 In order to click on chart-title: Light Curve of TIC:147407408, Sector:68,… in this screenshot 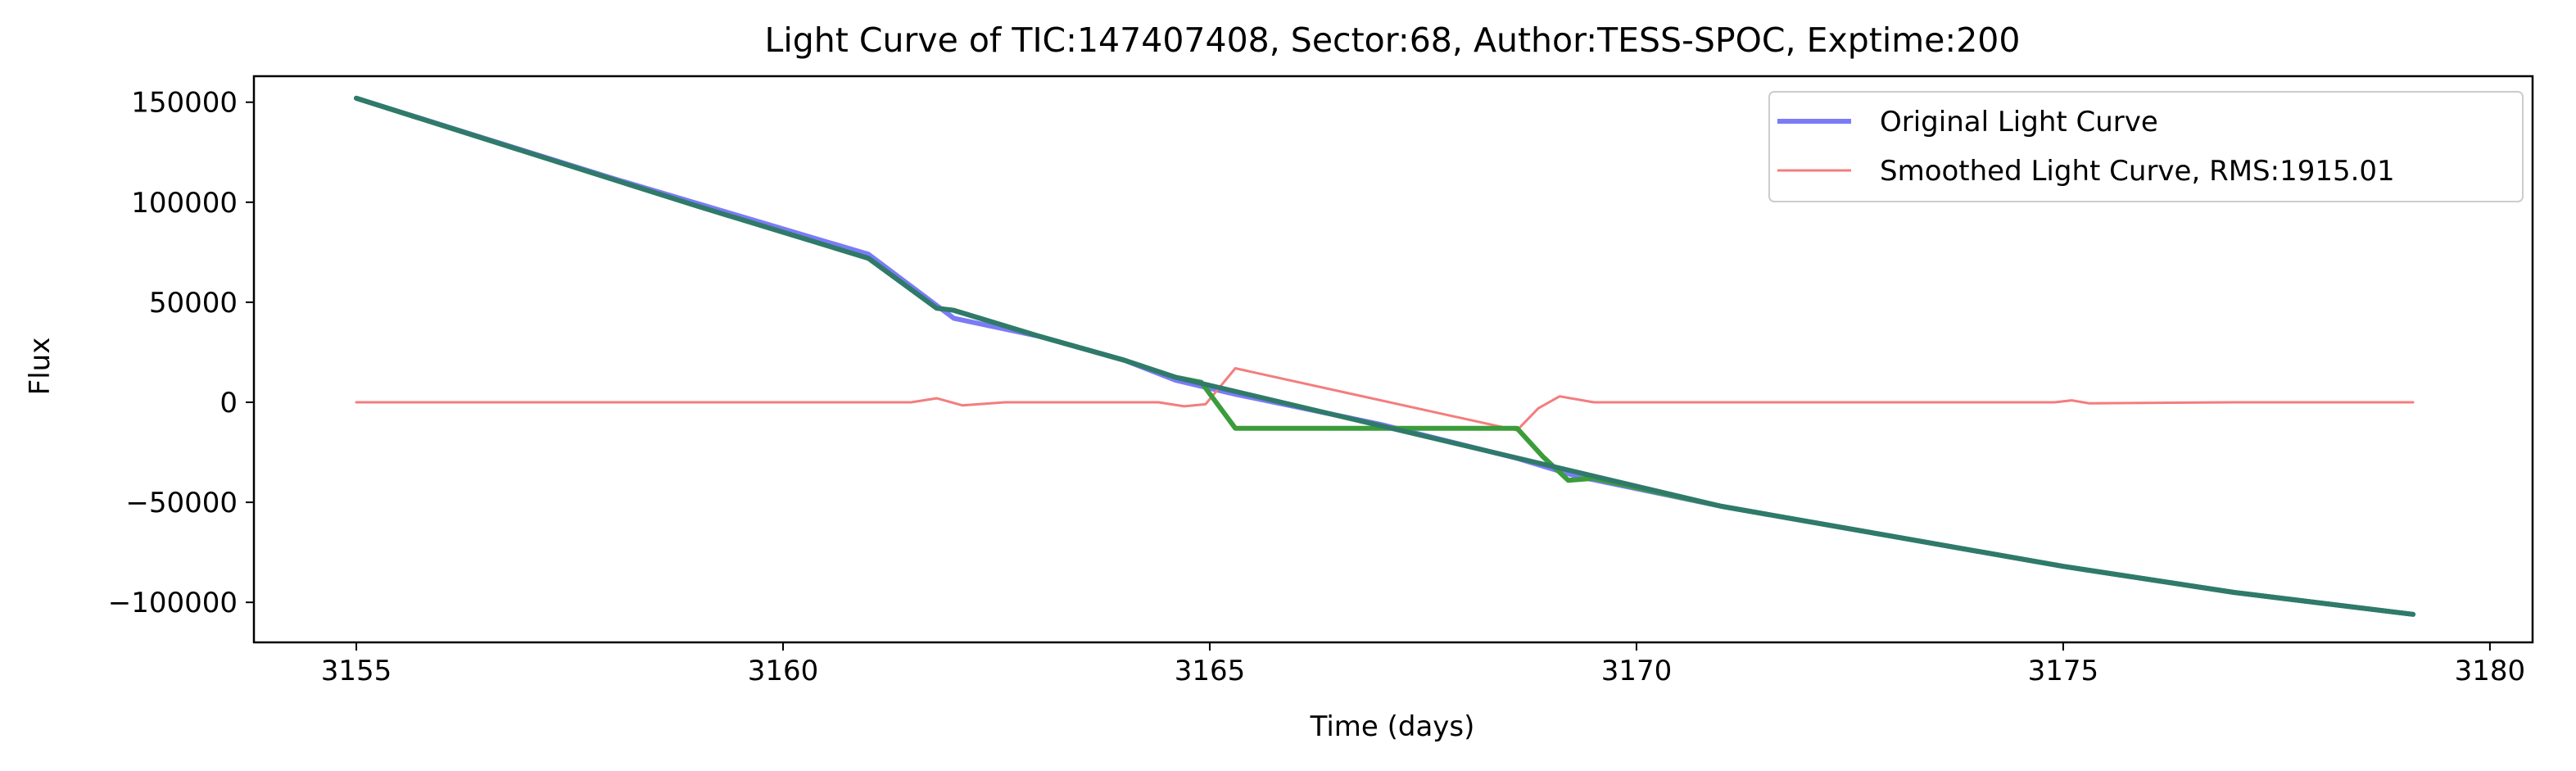, I will do `click(1393, 40)`.